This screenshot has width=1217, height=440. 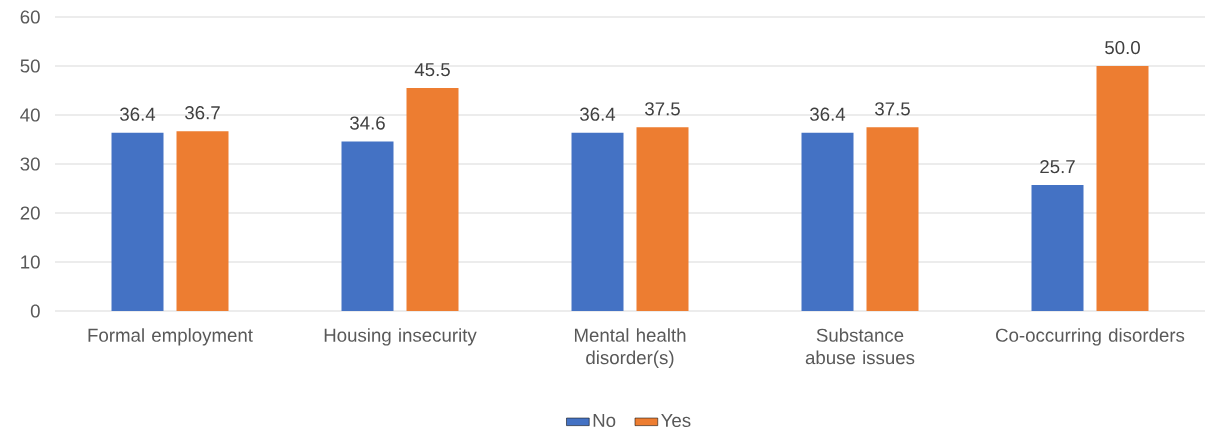 I want to click on data-label: 45.5, so click(x=432, y=70).